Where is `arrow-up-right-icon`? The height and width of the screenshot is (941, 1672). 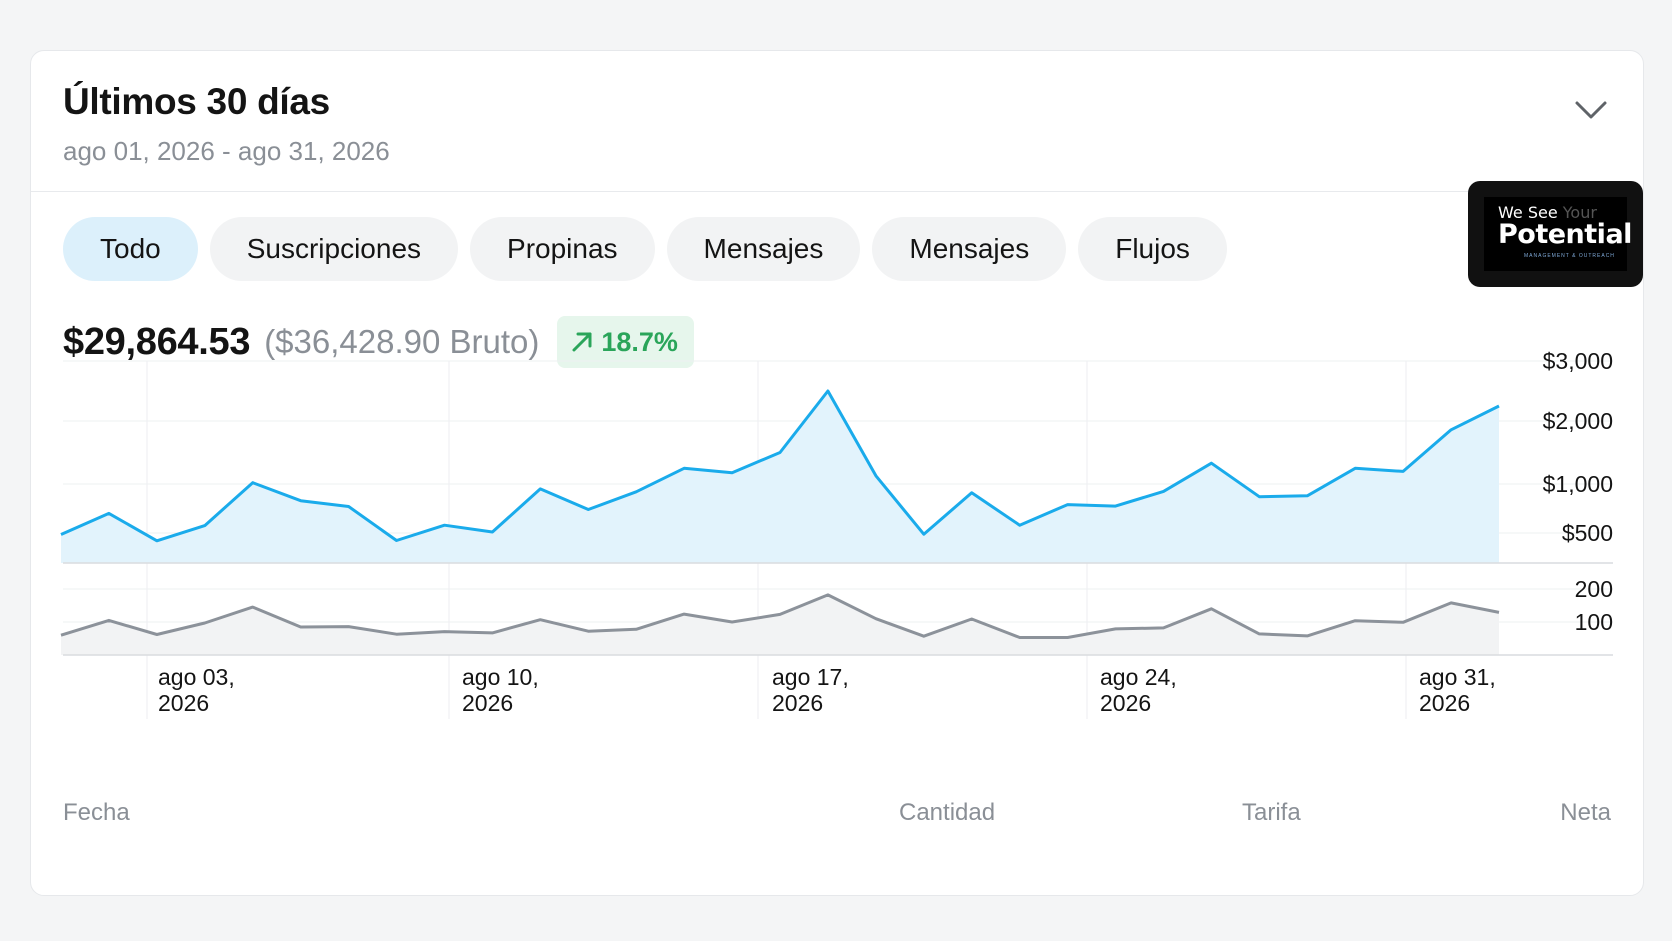 arrow-up-right-icon is located at coordinates (582, 342).